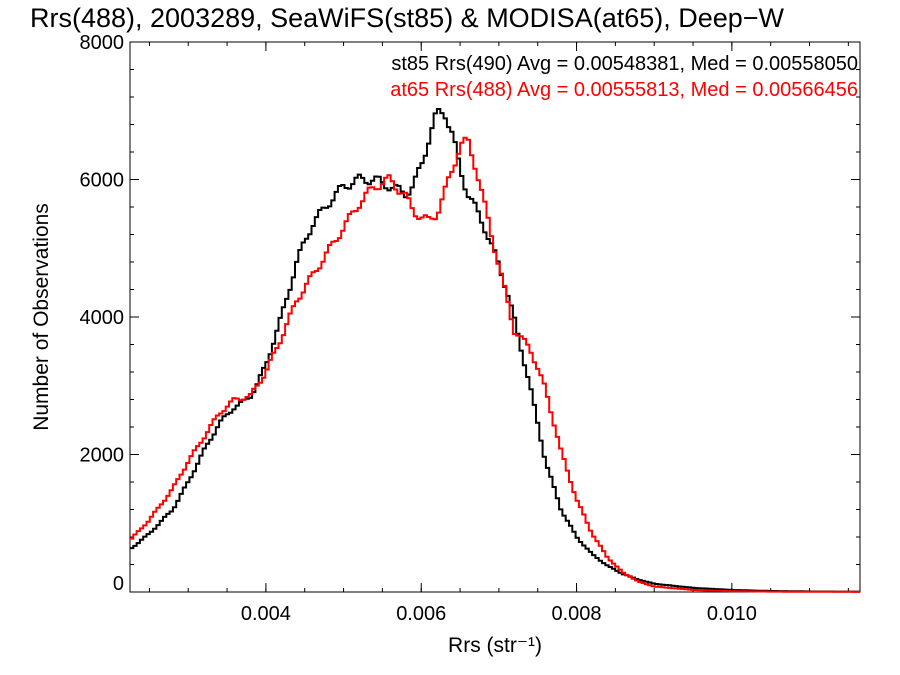  I want to click on y-tick-label: 0, so click(118, 584).